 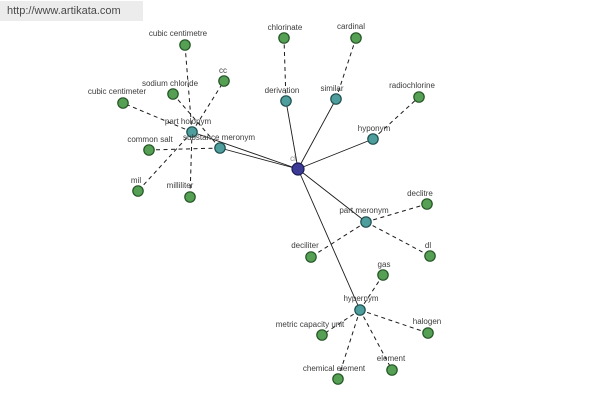 What do you see at coordinates (336, 99) in the screenshot?
I see `node-similar` at bounding box center [336, 99].